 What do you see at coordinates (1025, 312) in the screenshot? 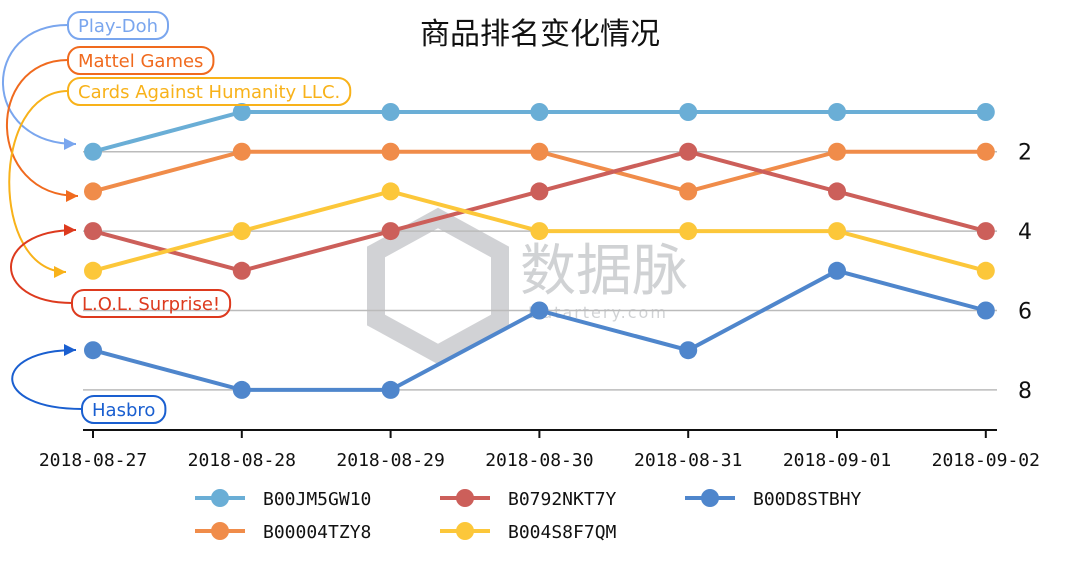
I see `y-tick-label: 6` at bounding box center [1025, 312].